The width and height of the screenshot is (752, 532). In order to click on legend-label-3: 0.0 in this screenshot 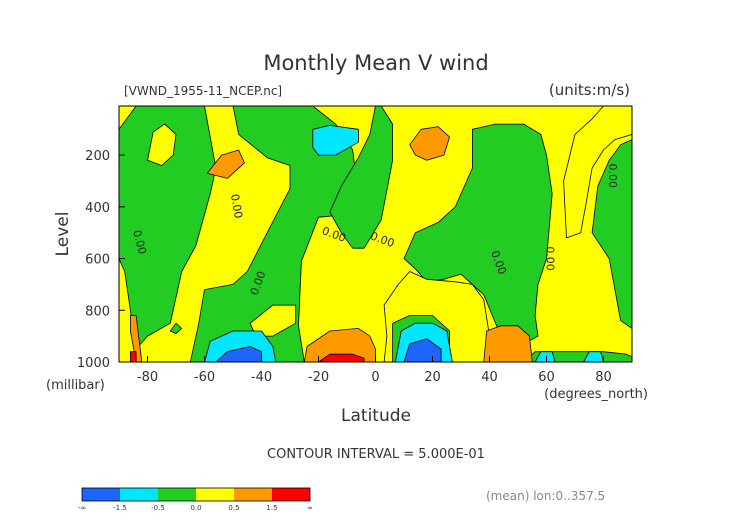, I will do `click(195, 508)`.